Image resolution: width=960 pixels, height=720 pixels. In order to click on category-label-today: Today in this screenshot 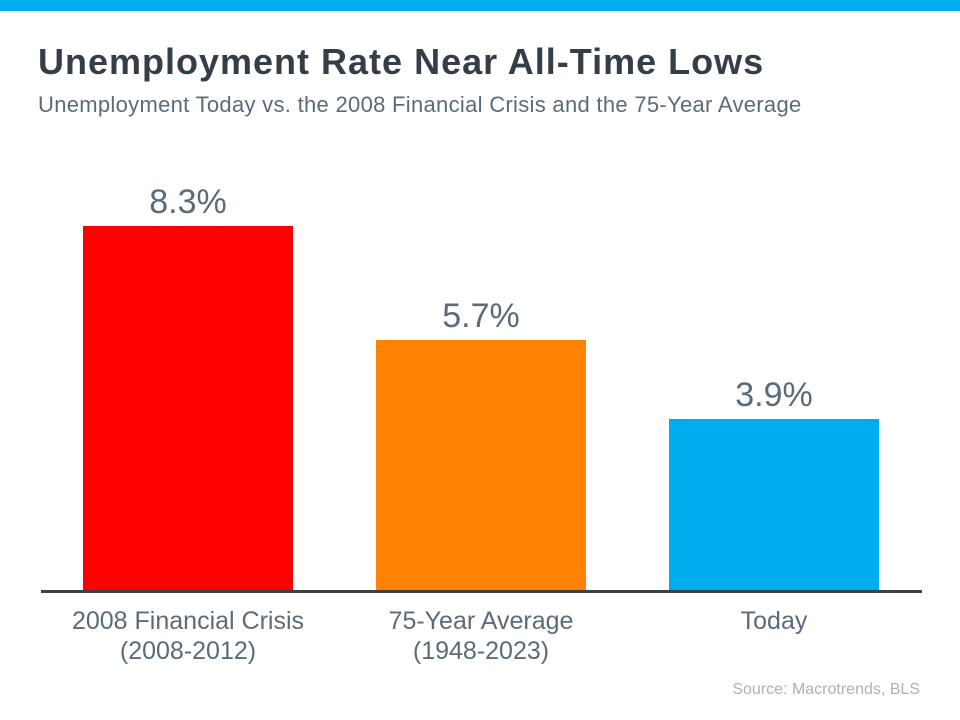, I will do `click(774, 621)`.